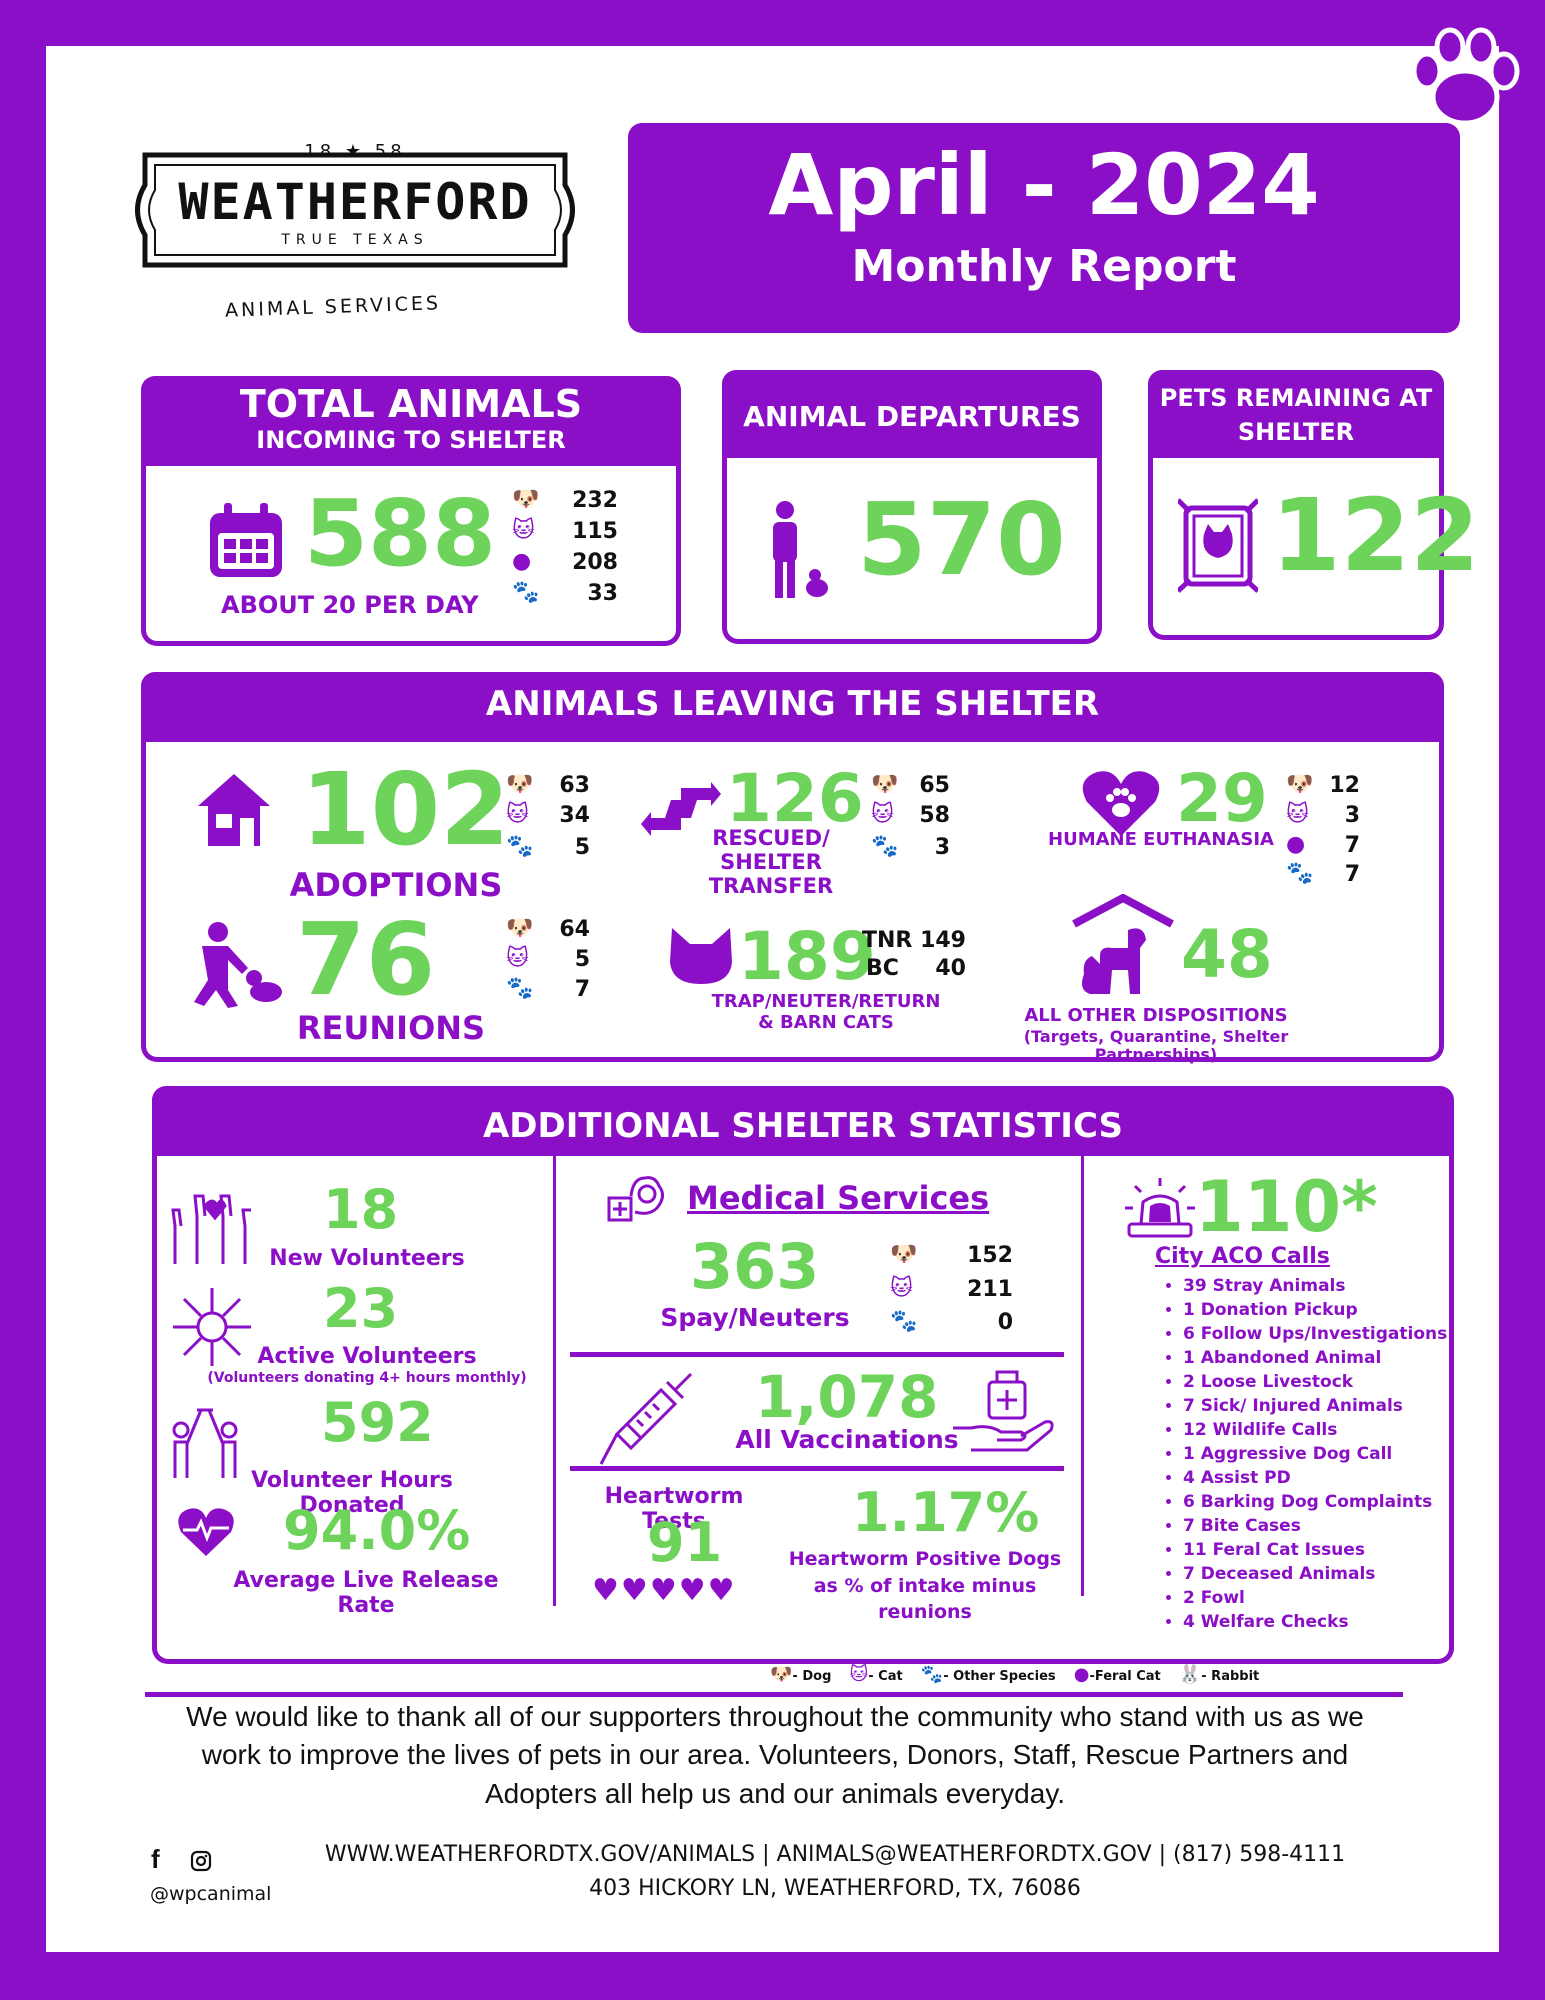 This screenshot has width=1545, height=2000. I want to click on thanks-divider, so click(774, 1694).